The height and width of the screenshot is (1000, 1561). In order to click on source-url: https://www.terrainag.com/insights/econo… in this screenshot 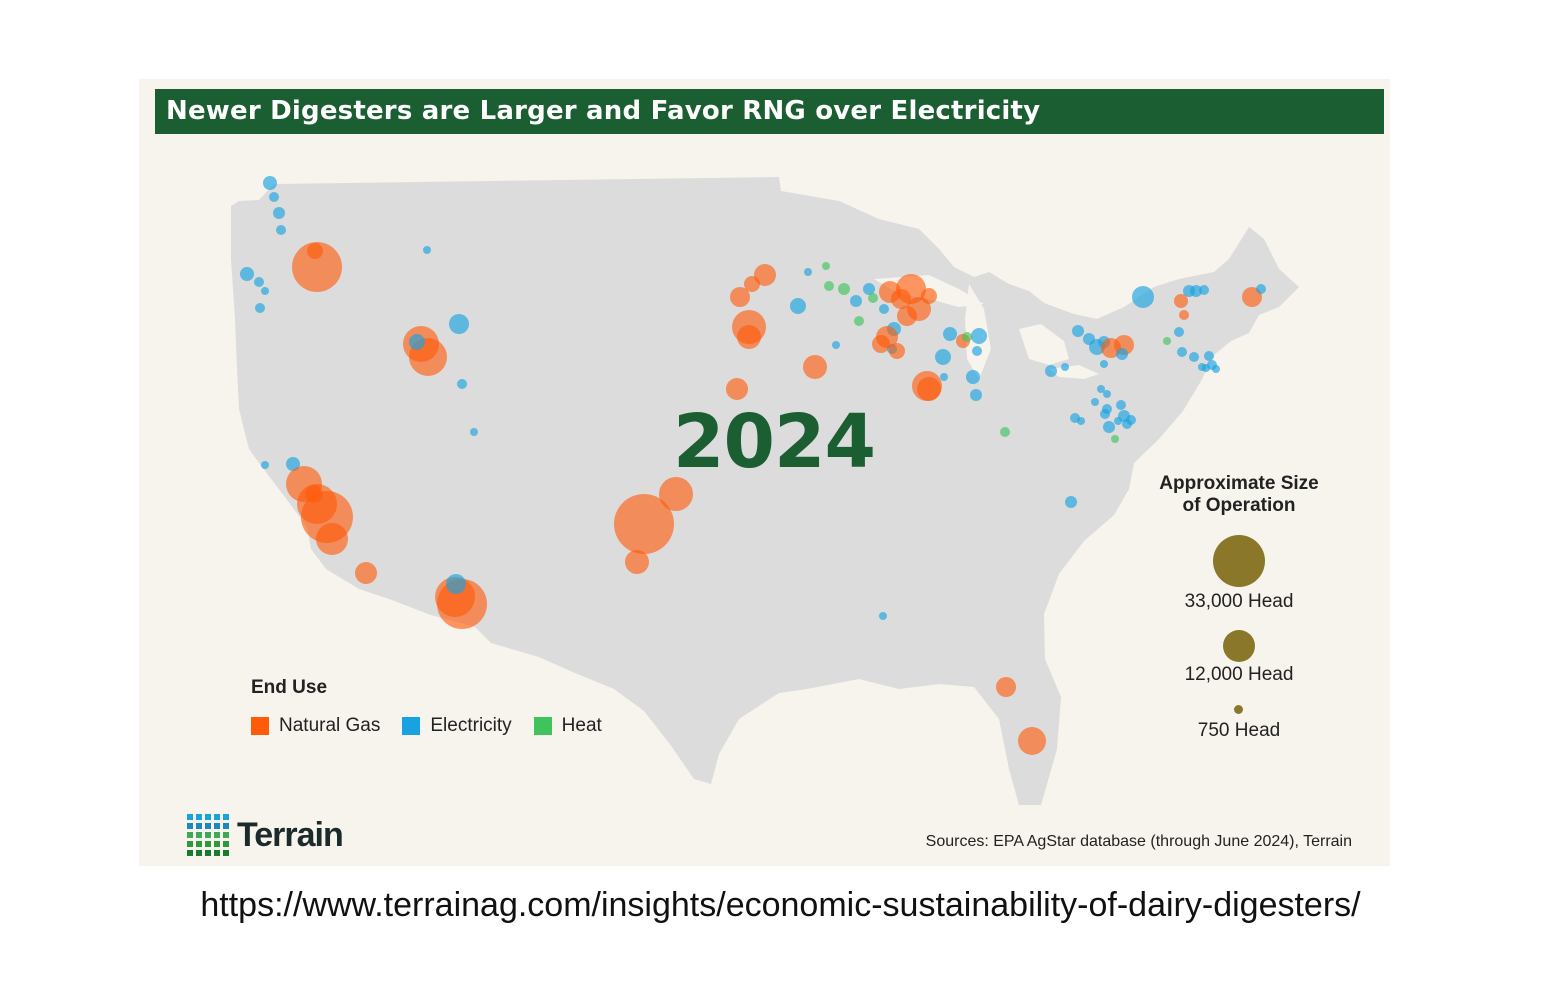, I will do `click(780, 905)`.